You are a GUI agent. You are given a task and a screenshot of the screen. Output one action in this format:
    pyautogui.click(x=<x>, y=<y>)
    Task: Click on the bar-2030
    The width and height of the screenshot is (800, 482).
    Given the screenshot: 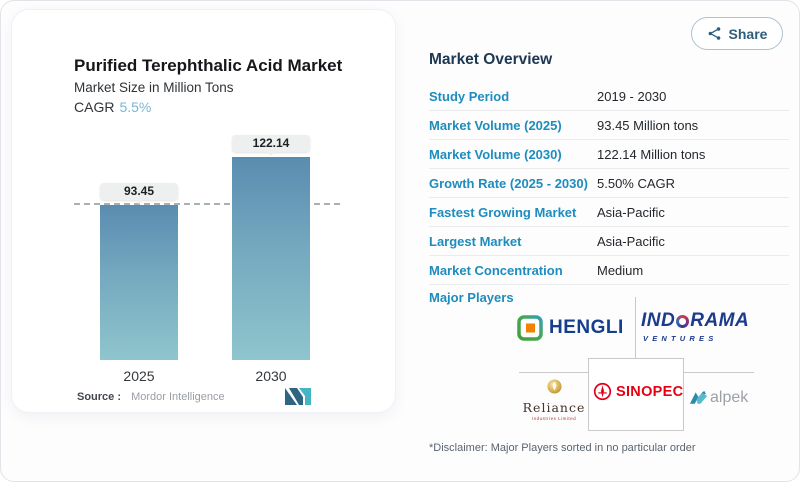 What is the action you would take?
    pyautogui.click(x=271, y=258)
    